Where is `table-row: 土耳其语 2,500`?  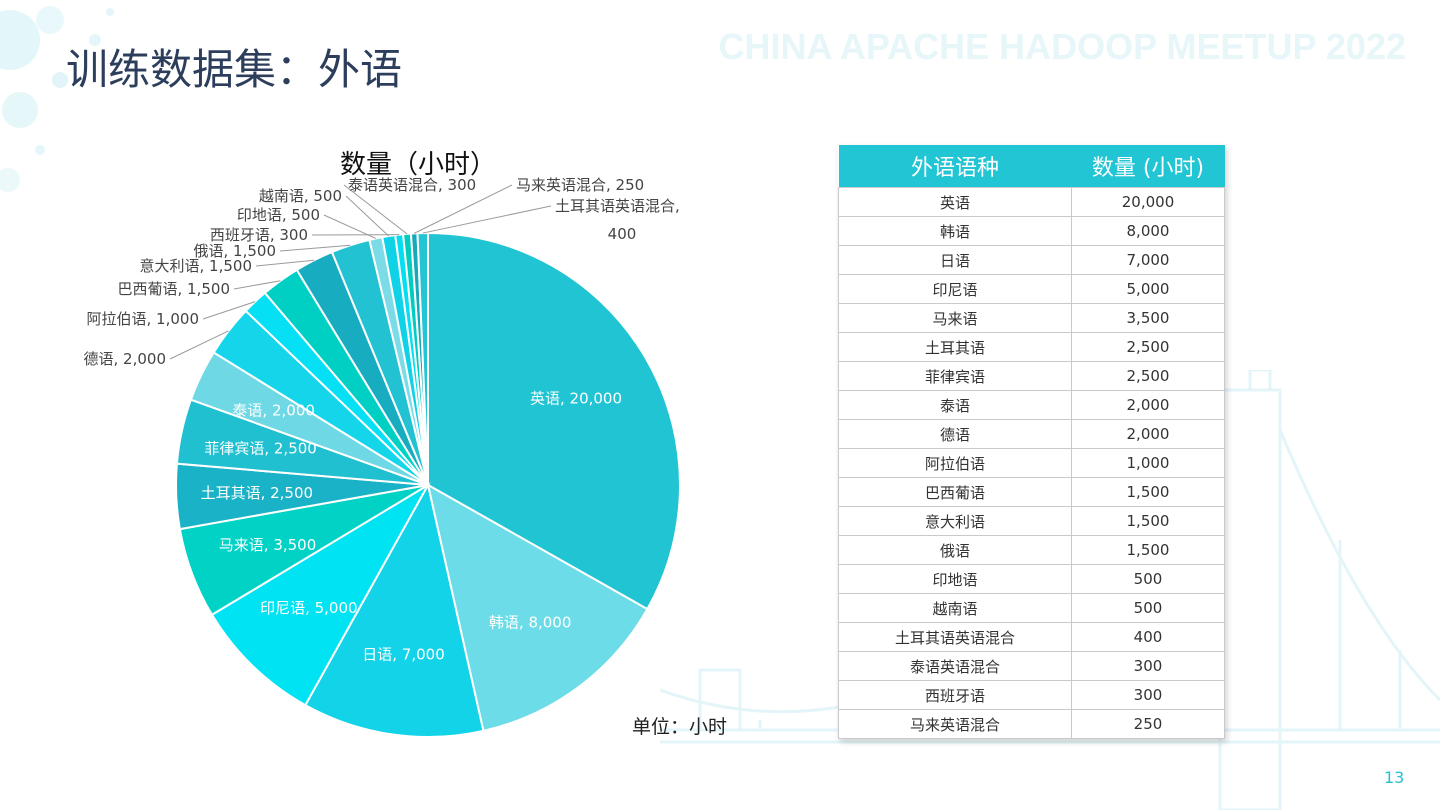 table-row: 土耳其语 2,500 is located at coordinates (1031, 347).